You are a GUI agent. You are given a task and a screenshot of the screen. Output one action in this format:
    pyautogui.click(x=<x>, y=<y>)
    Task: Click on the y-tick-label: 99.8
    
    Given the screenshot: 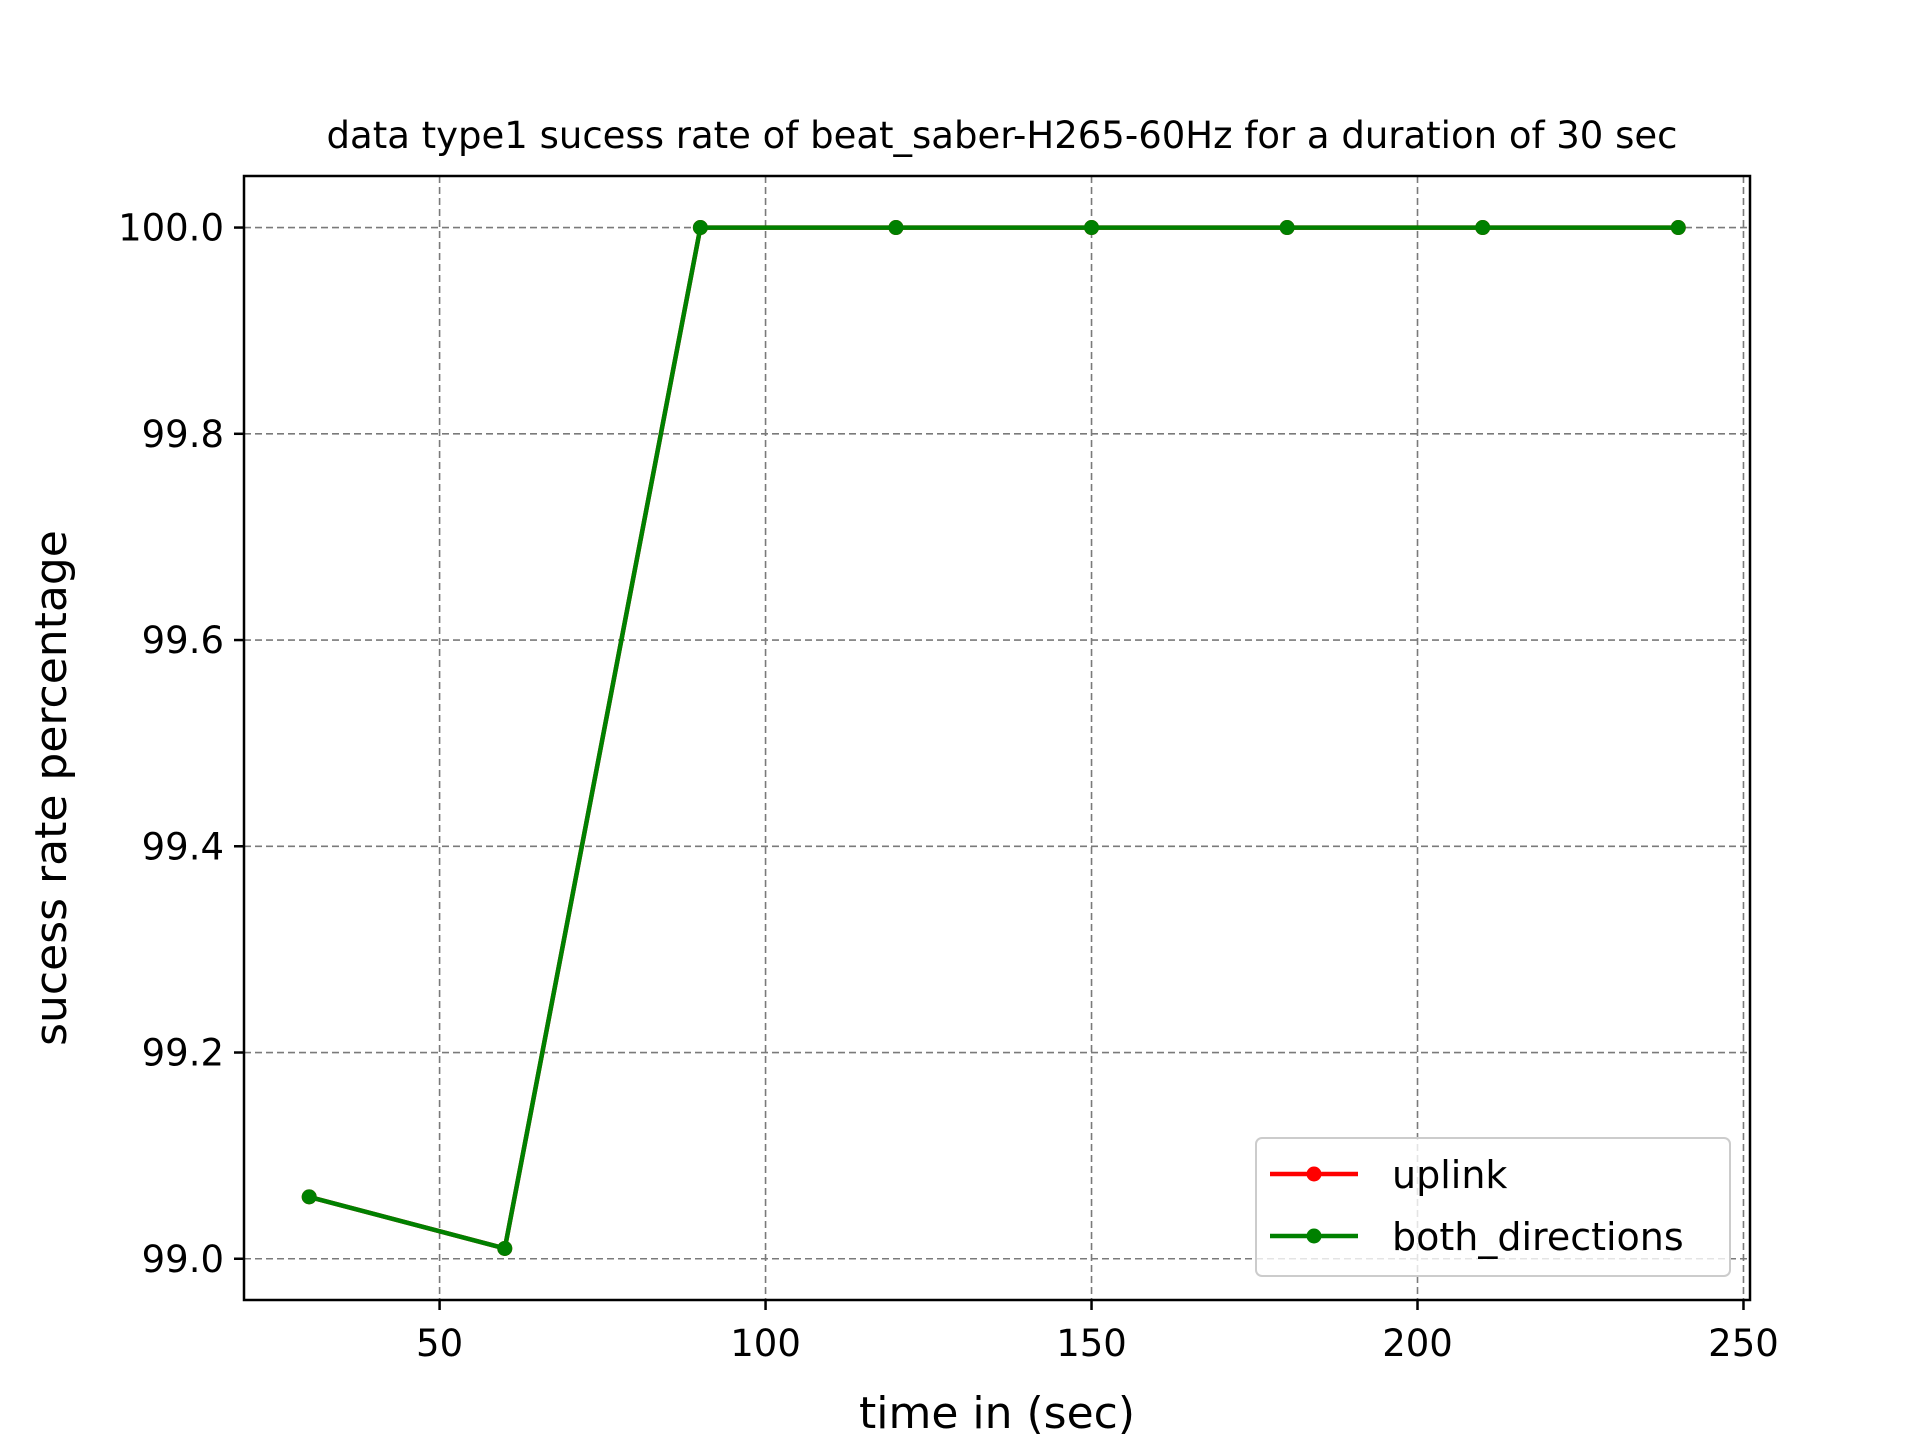 What is the action you would take?
    pyautogui.click(x=183, y=434)
    